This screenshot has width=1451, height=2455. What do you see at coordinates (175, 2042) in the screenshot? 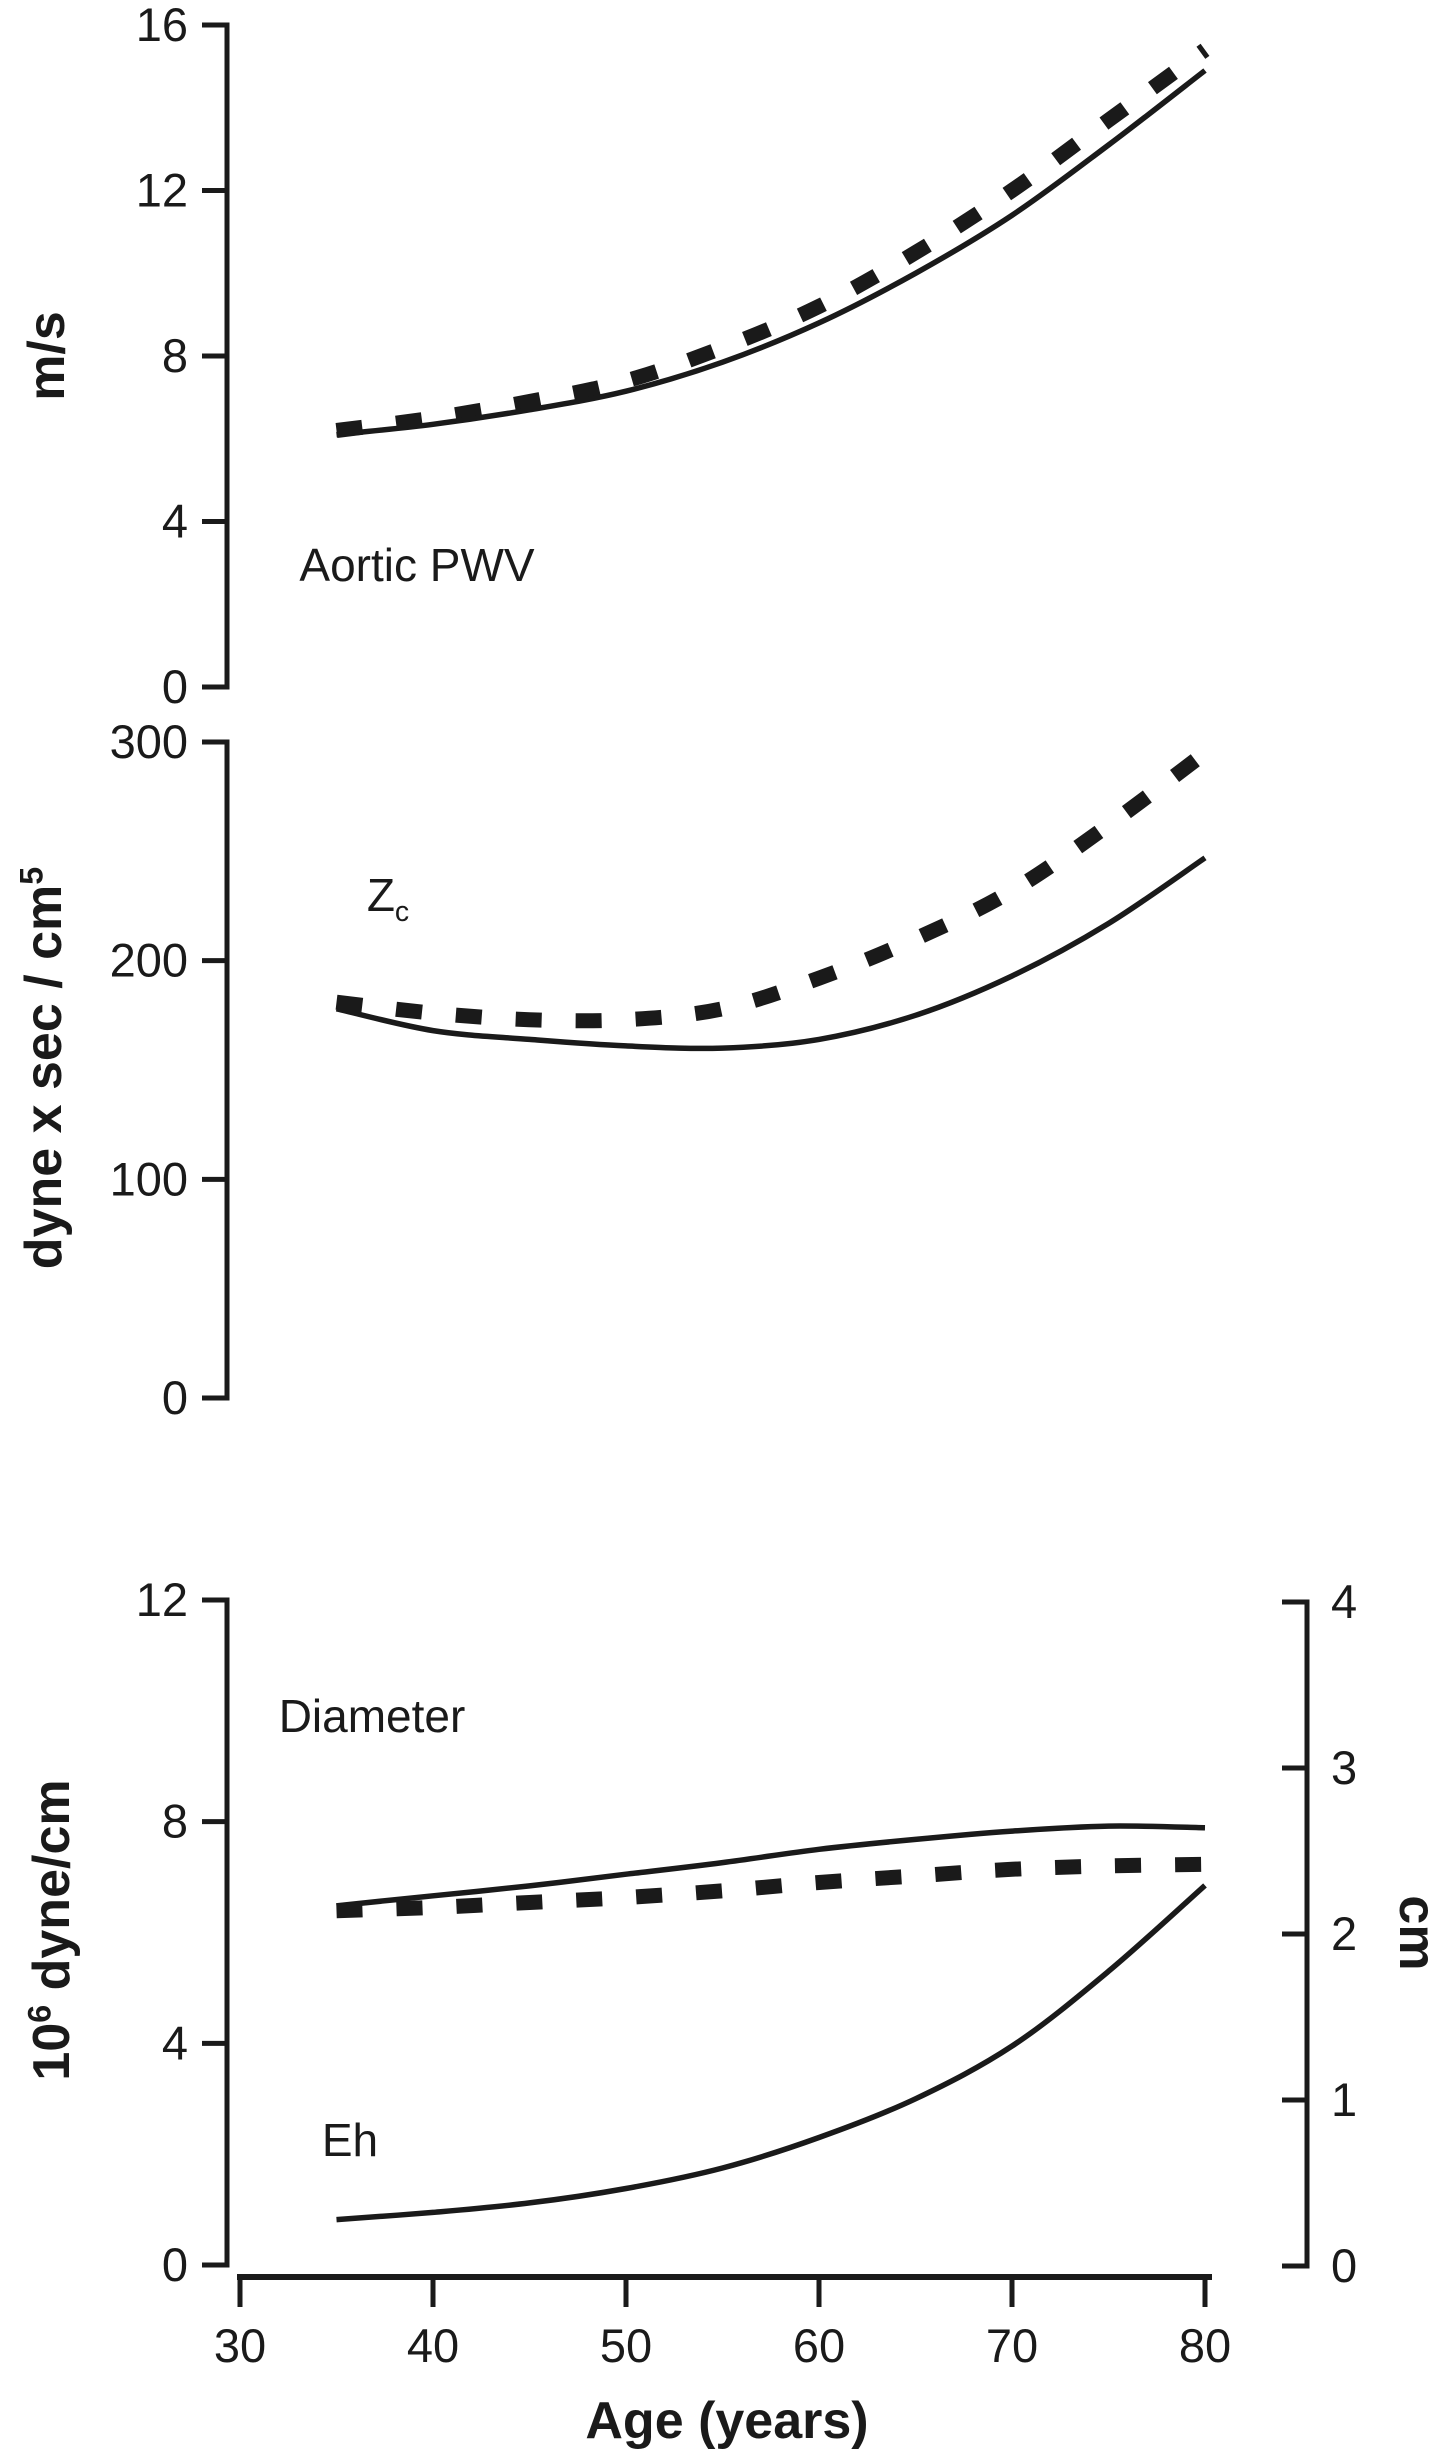
I see `y-tick-label-bottom-left: 4` at bounding box center [175, 2042].